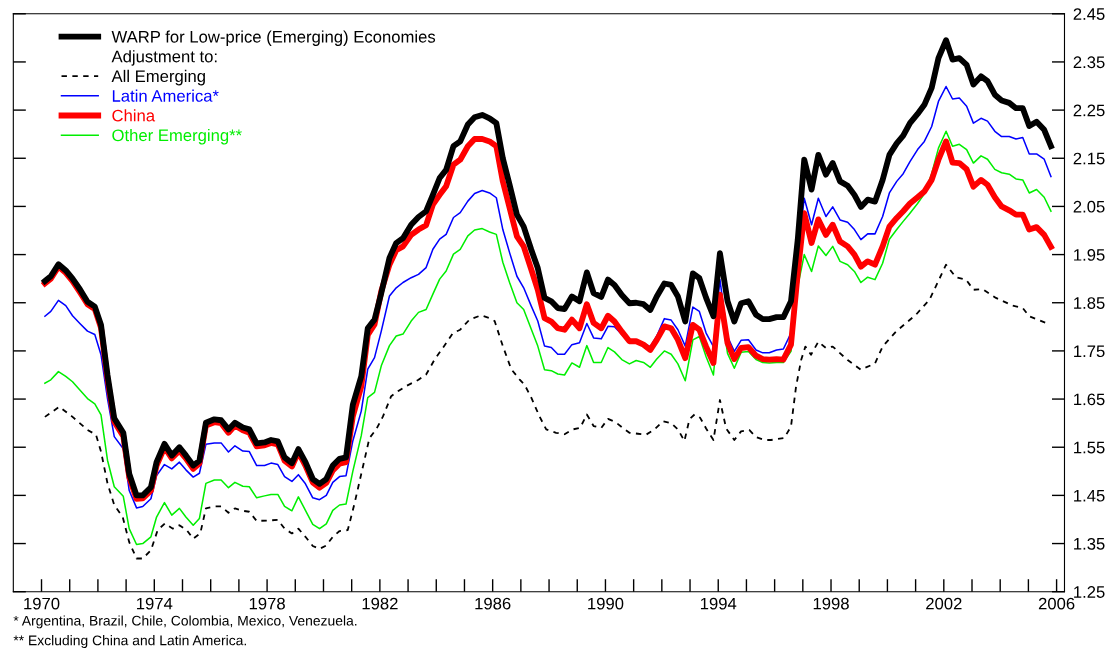  Describe the element at coordinates (165, 95) in the screenshot. I see `legend-label: Latin America*` at that location.